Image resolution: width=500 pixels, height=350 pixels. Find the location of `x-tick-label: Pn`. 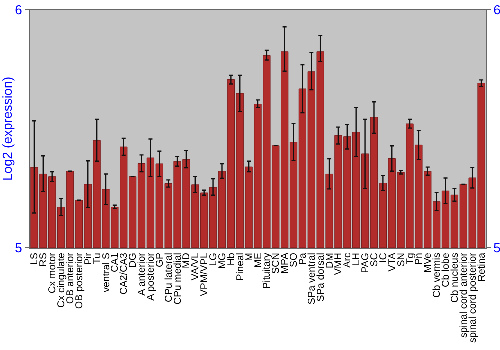

x-tick-label: Pn is located at coordinates (420, 259).